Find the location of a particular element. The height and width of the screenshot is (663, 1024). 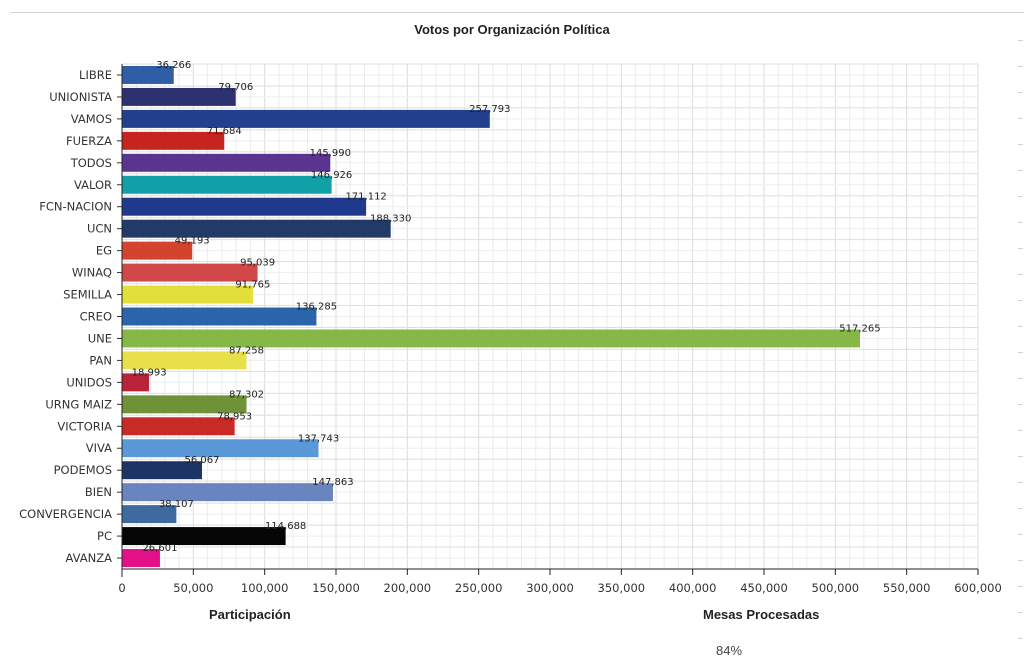

x-tick-label: 450,000 is located at coordinates (764, 588).